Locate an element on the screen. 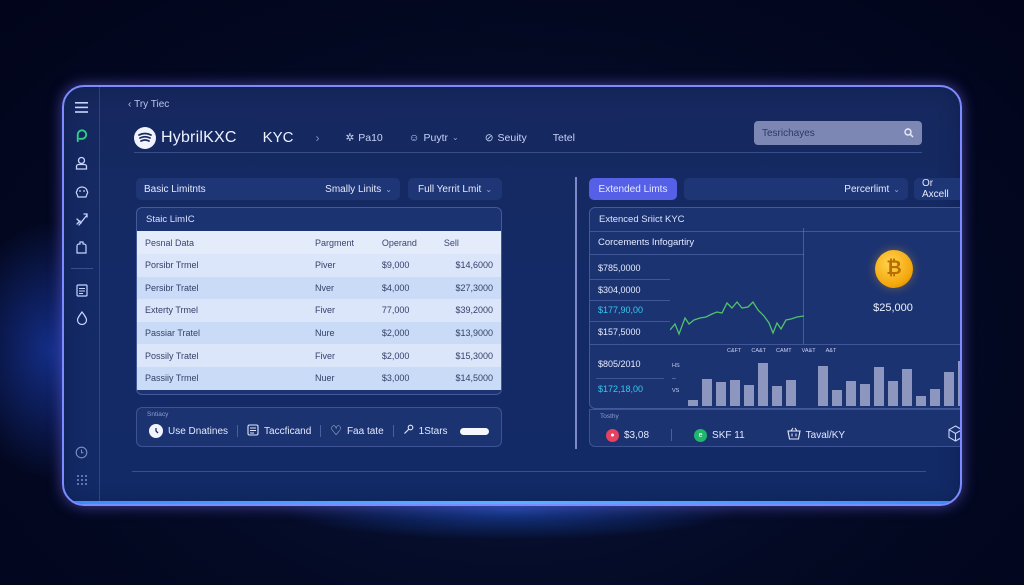 The height and width of the screenshot is (585, 1024). line-chart is located at coordinates (737, 319).